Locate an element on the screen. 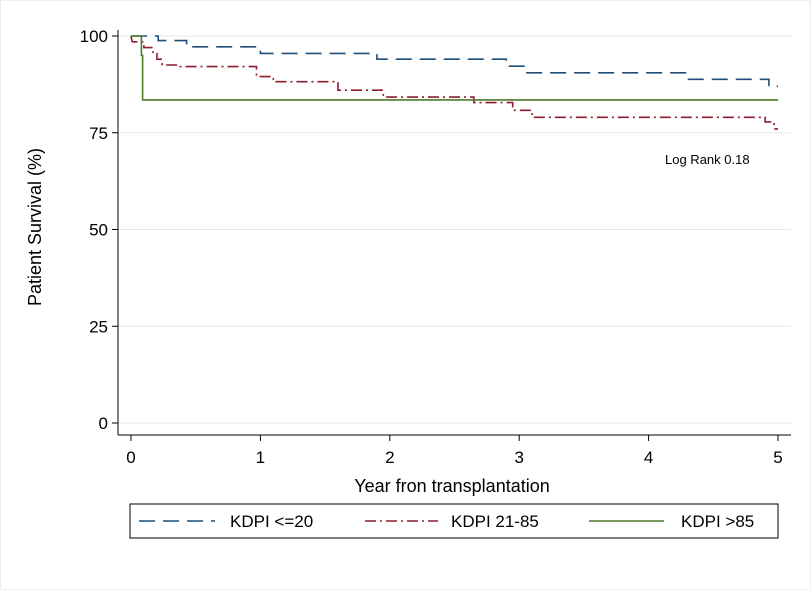  y-tick-label: 25 is located at coordinates (98, 326).